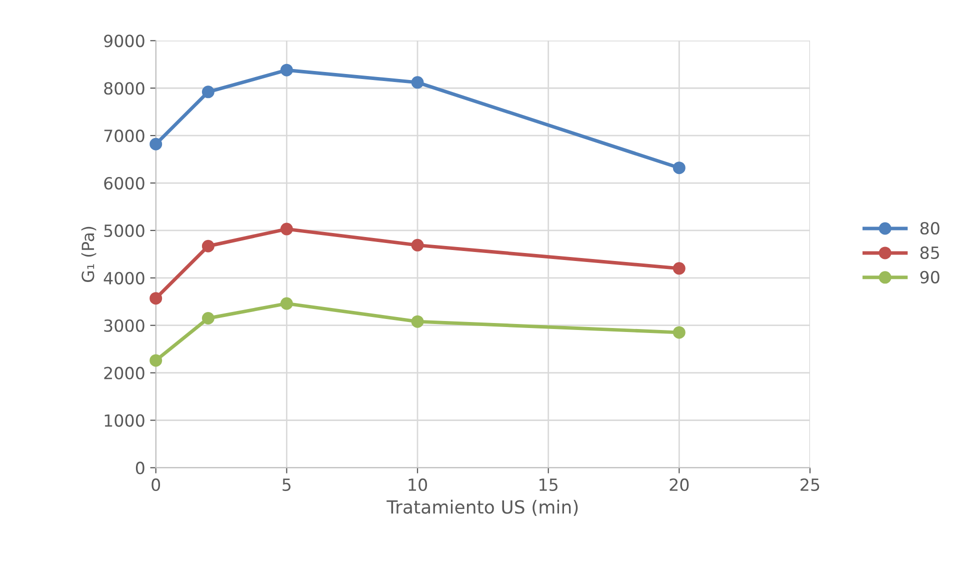 The image size is (962, 581). I want to click on y-tick-label: 5000, so click(124, 231).